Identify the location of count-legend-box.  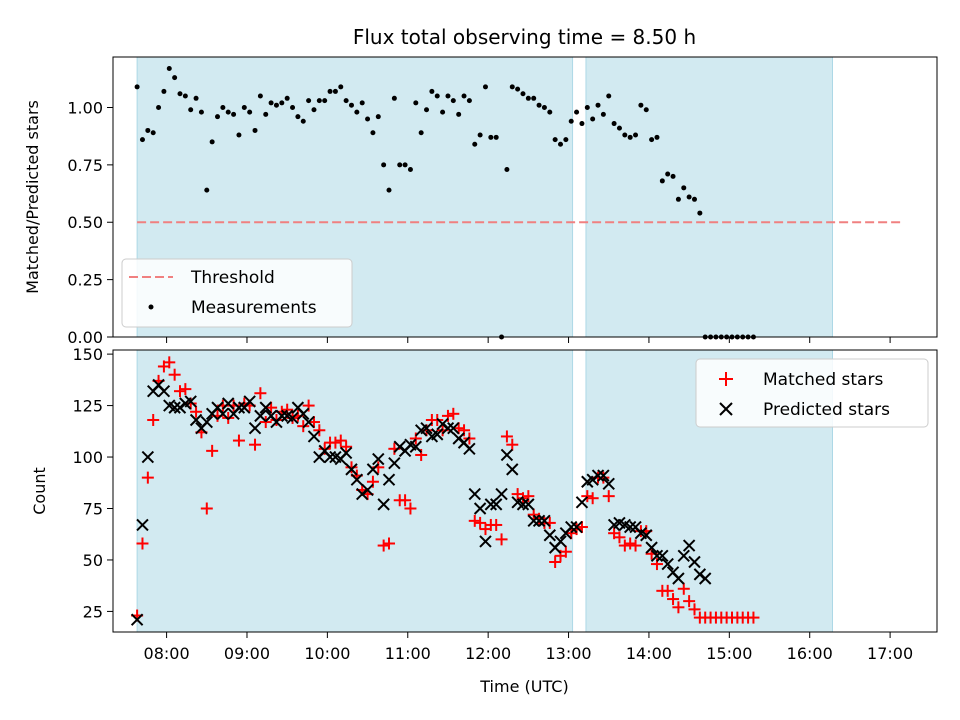
(812, 393).